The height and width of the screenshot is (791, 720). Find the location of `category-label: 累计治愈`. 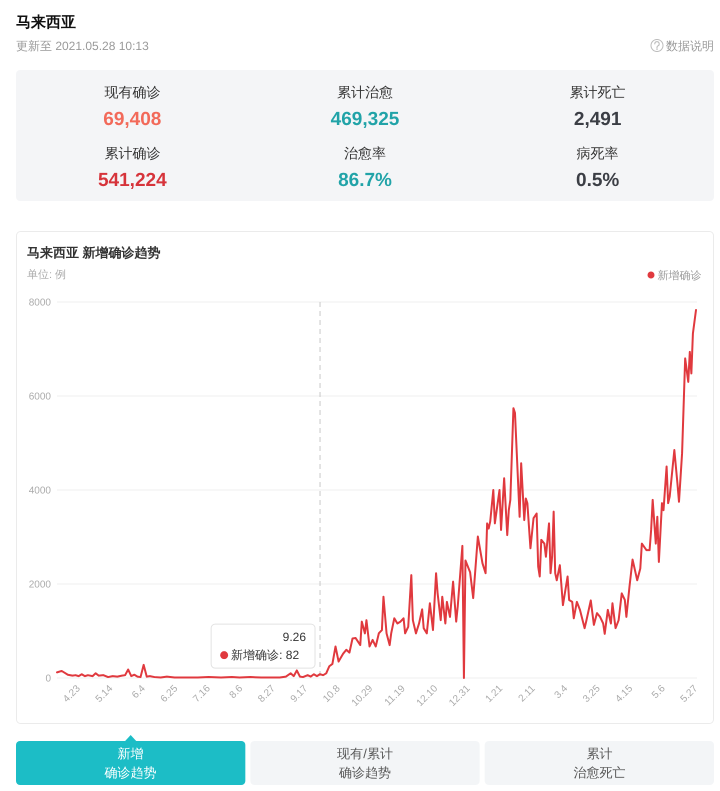

category-label: 累计治愈 is located at coordinates (365, 92).